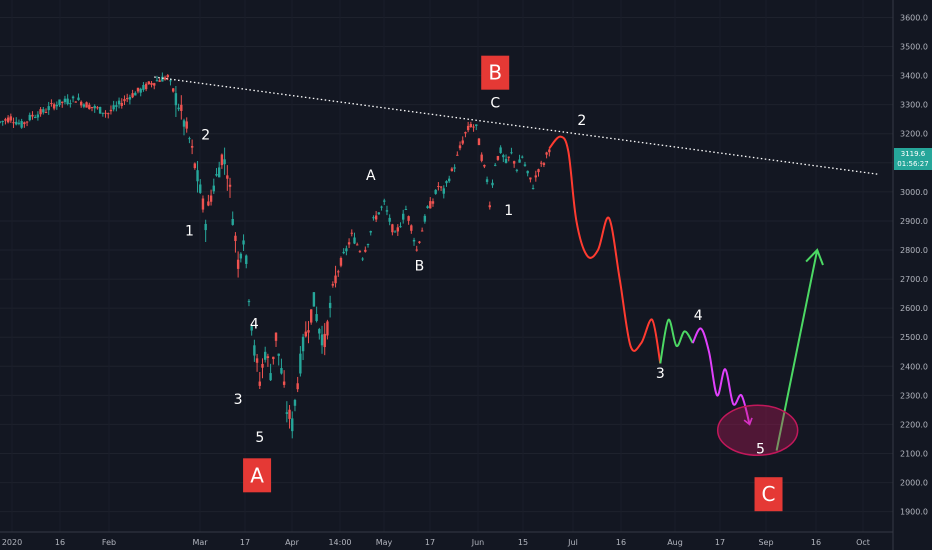 The width and height of the screenshot is (932, 550). What do you see at coordinates (292, 542) in the screenshot?
I see `x-tick-label: Apr` at bounding box center [292, 542].